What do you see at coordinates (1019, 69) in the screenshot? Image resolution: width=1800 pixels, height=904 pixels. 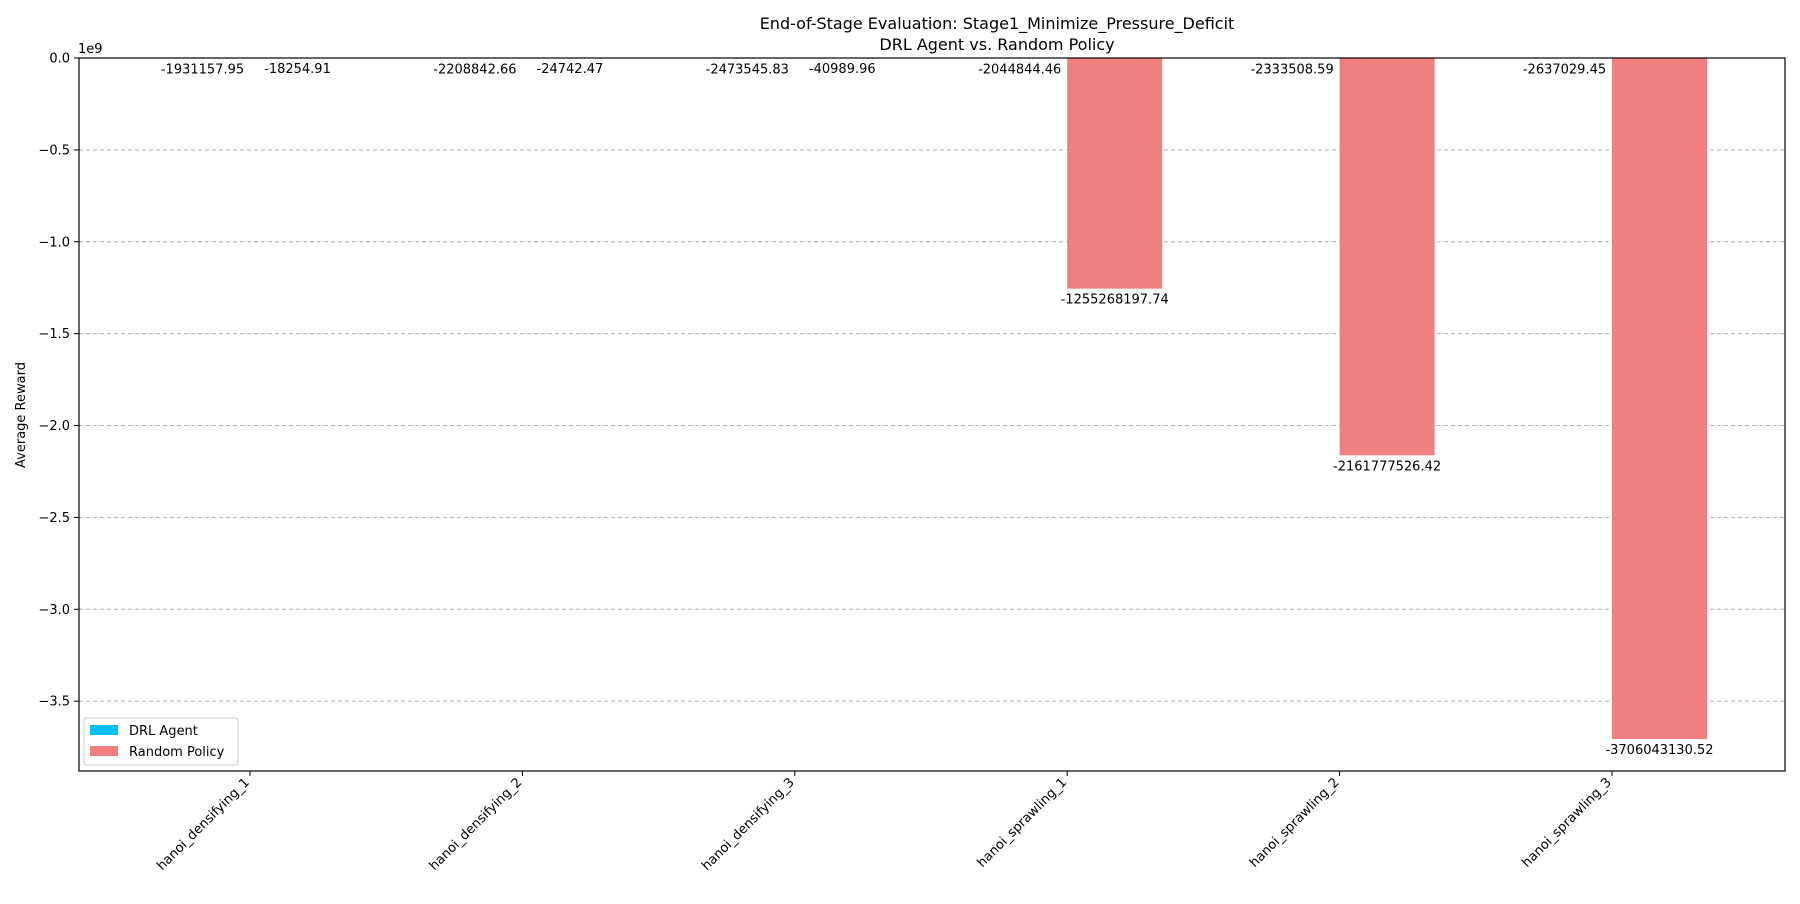 I see `bar-label-drl-agent-hanoi-sprawling-1: -2044844.46` at bounding box center [1019, 69].